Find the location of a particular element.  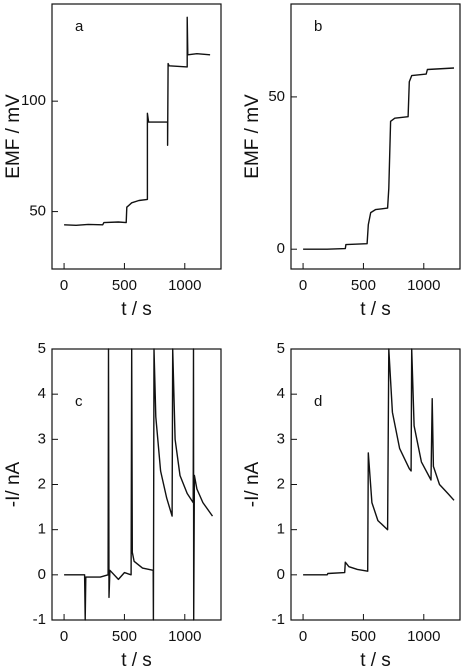

panel-label: c is located at coordinates (79, 401).